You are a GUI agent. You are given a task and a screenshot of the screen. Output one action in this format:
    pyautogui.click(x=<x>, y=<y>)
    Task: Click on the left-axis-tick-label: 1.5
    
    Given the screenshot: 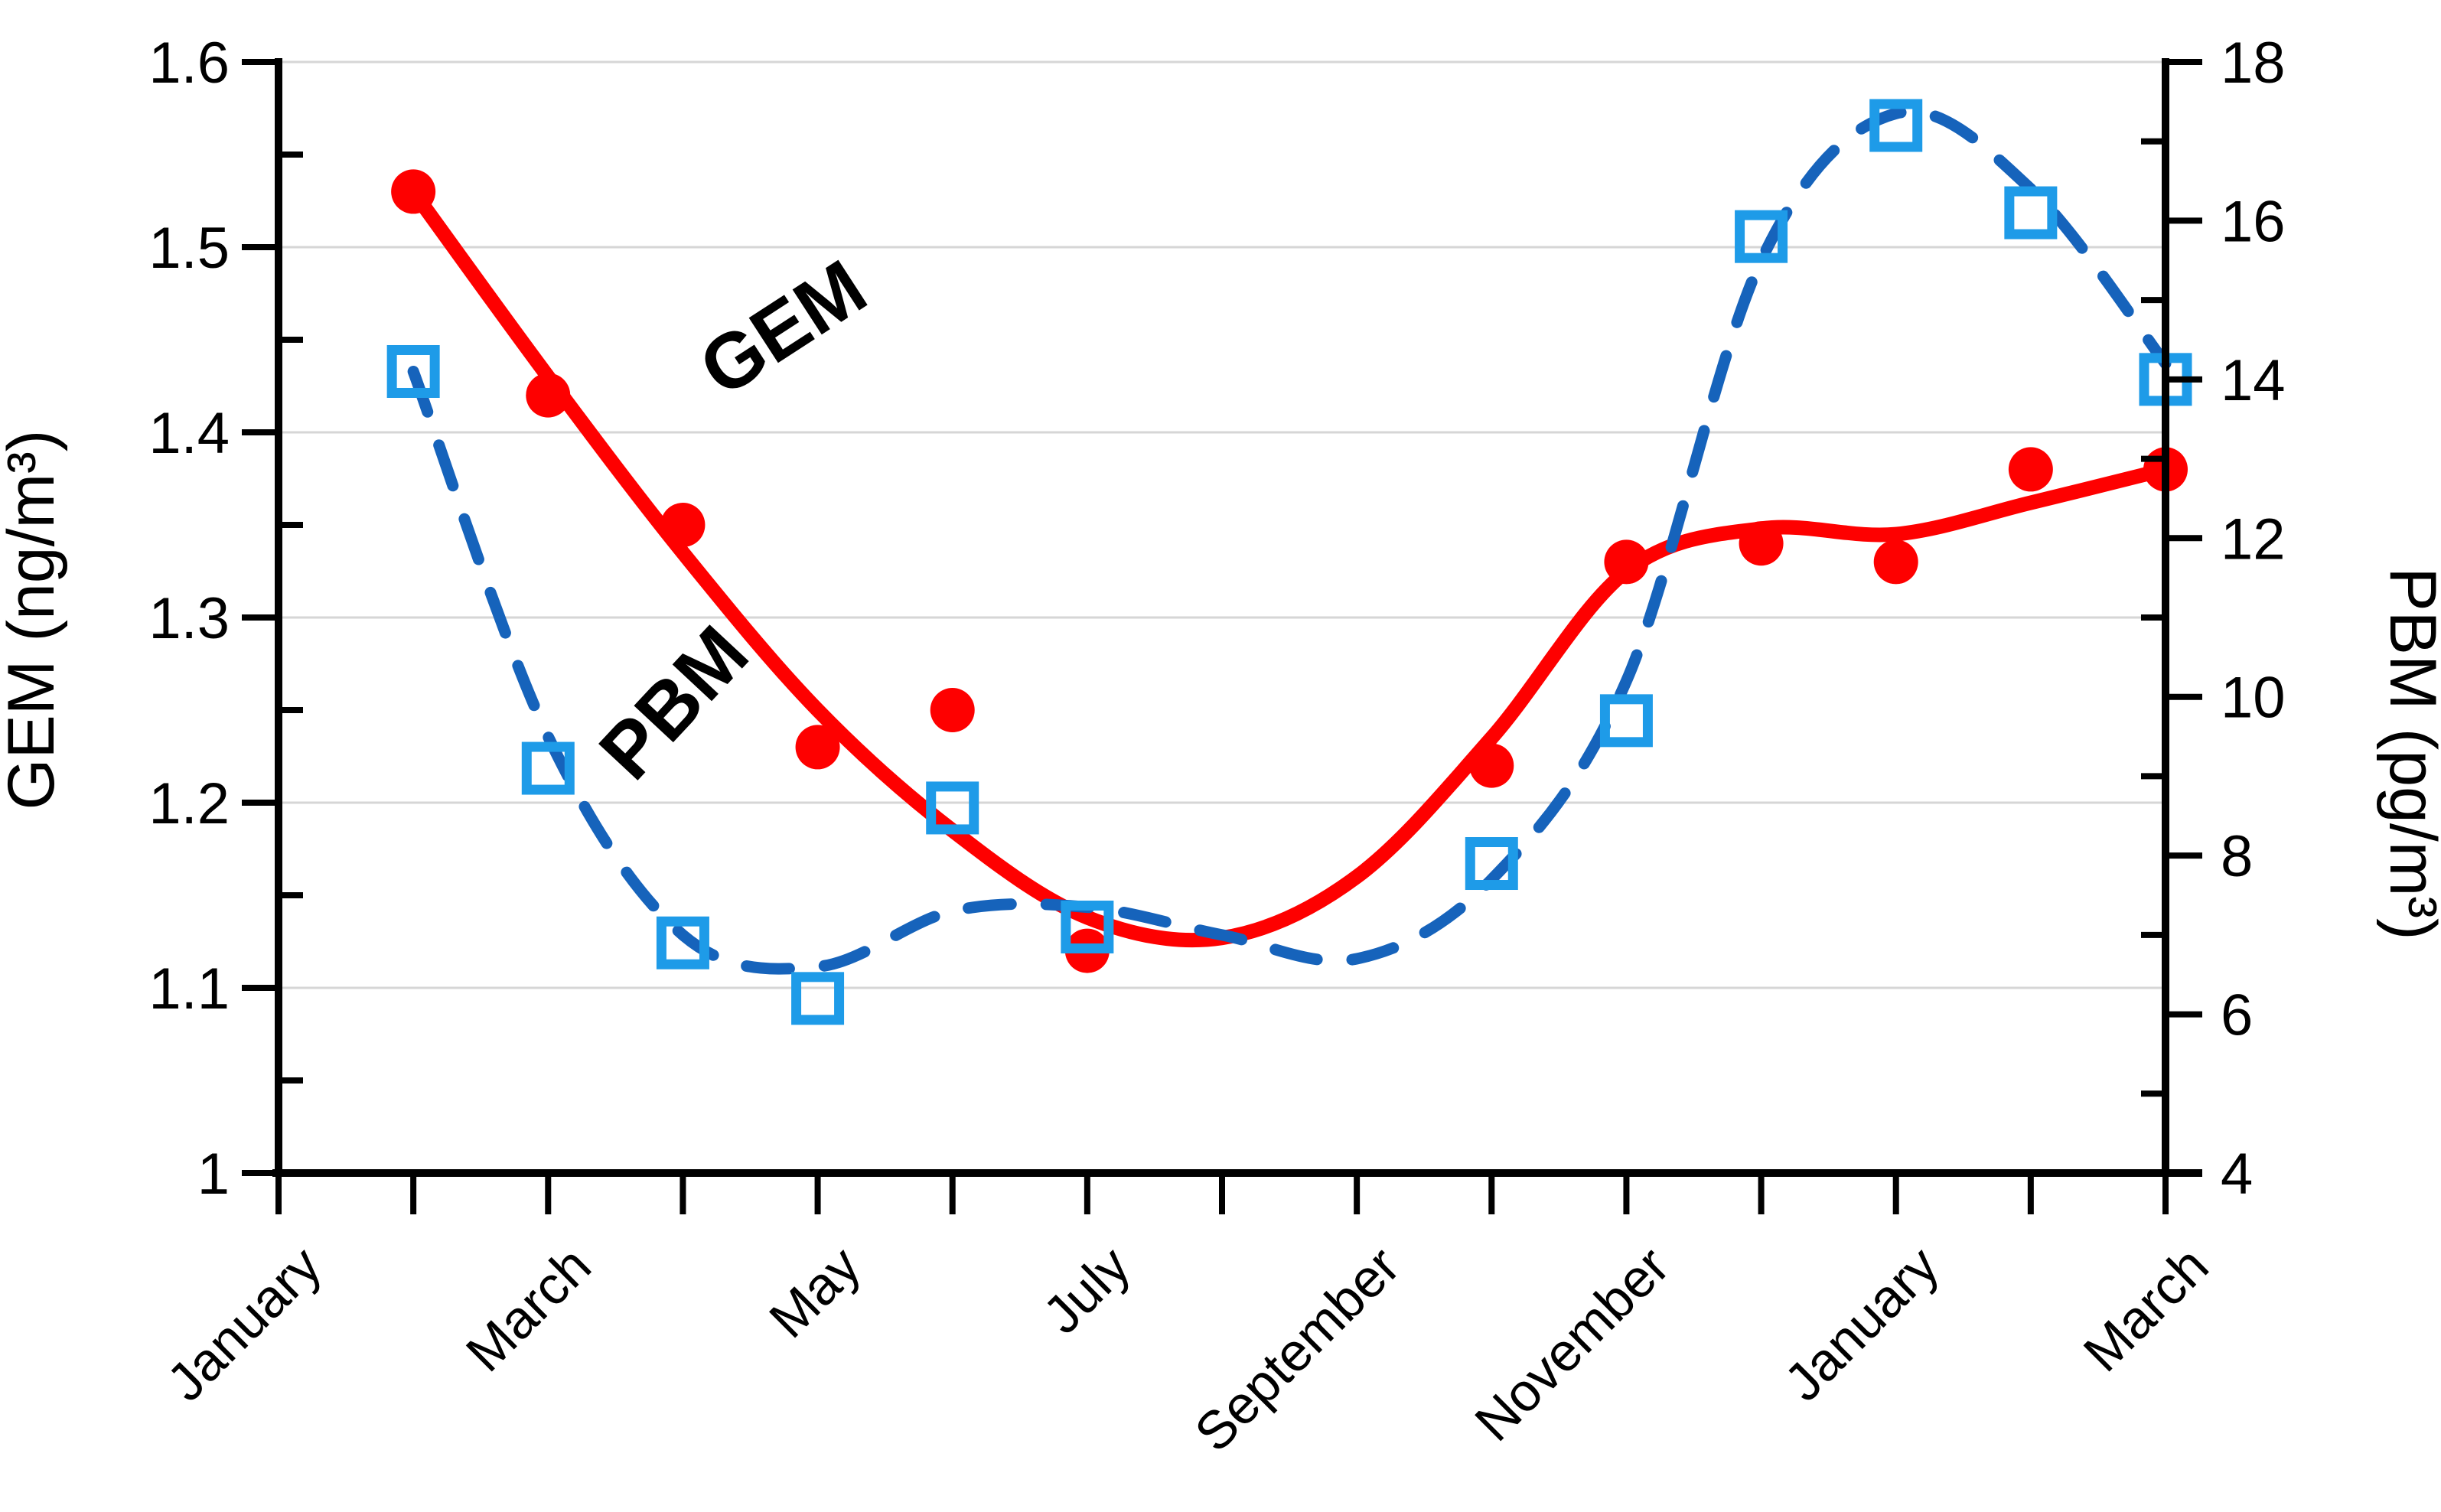 What is the action you would take?
    pyautogui.click(x=189, y=249)
    